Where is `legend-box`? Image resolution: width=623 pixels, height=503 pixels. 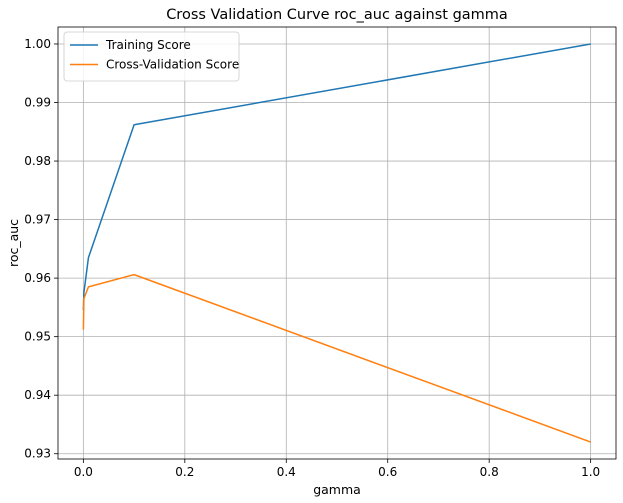
legend-box is located at coordinates (151, 56).